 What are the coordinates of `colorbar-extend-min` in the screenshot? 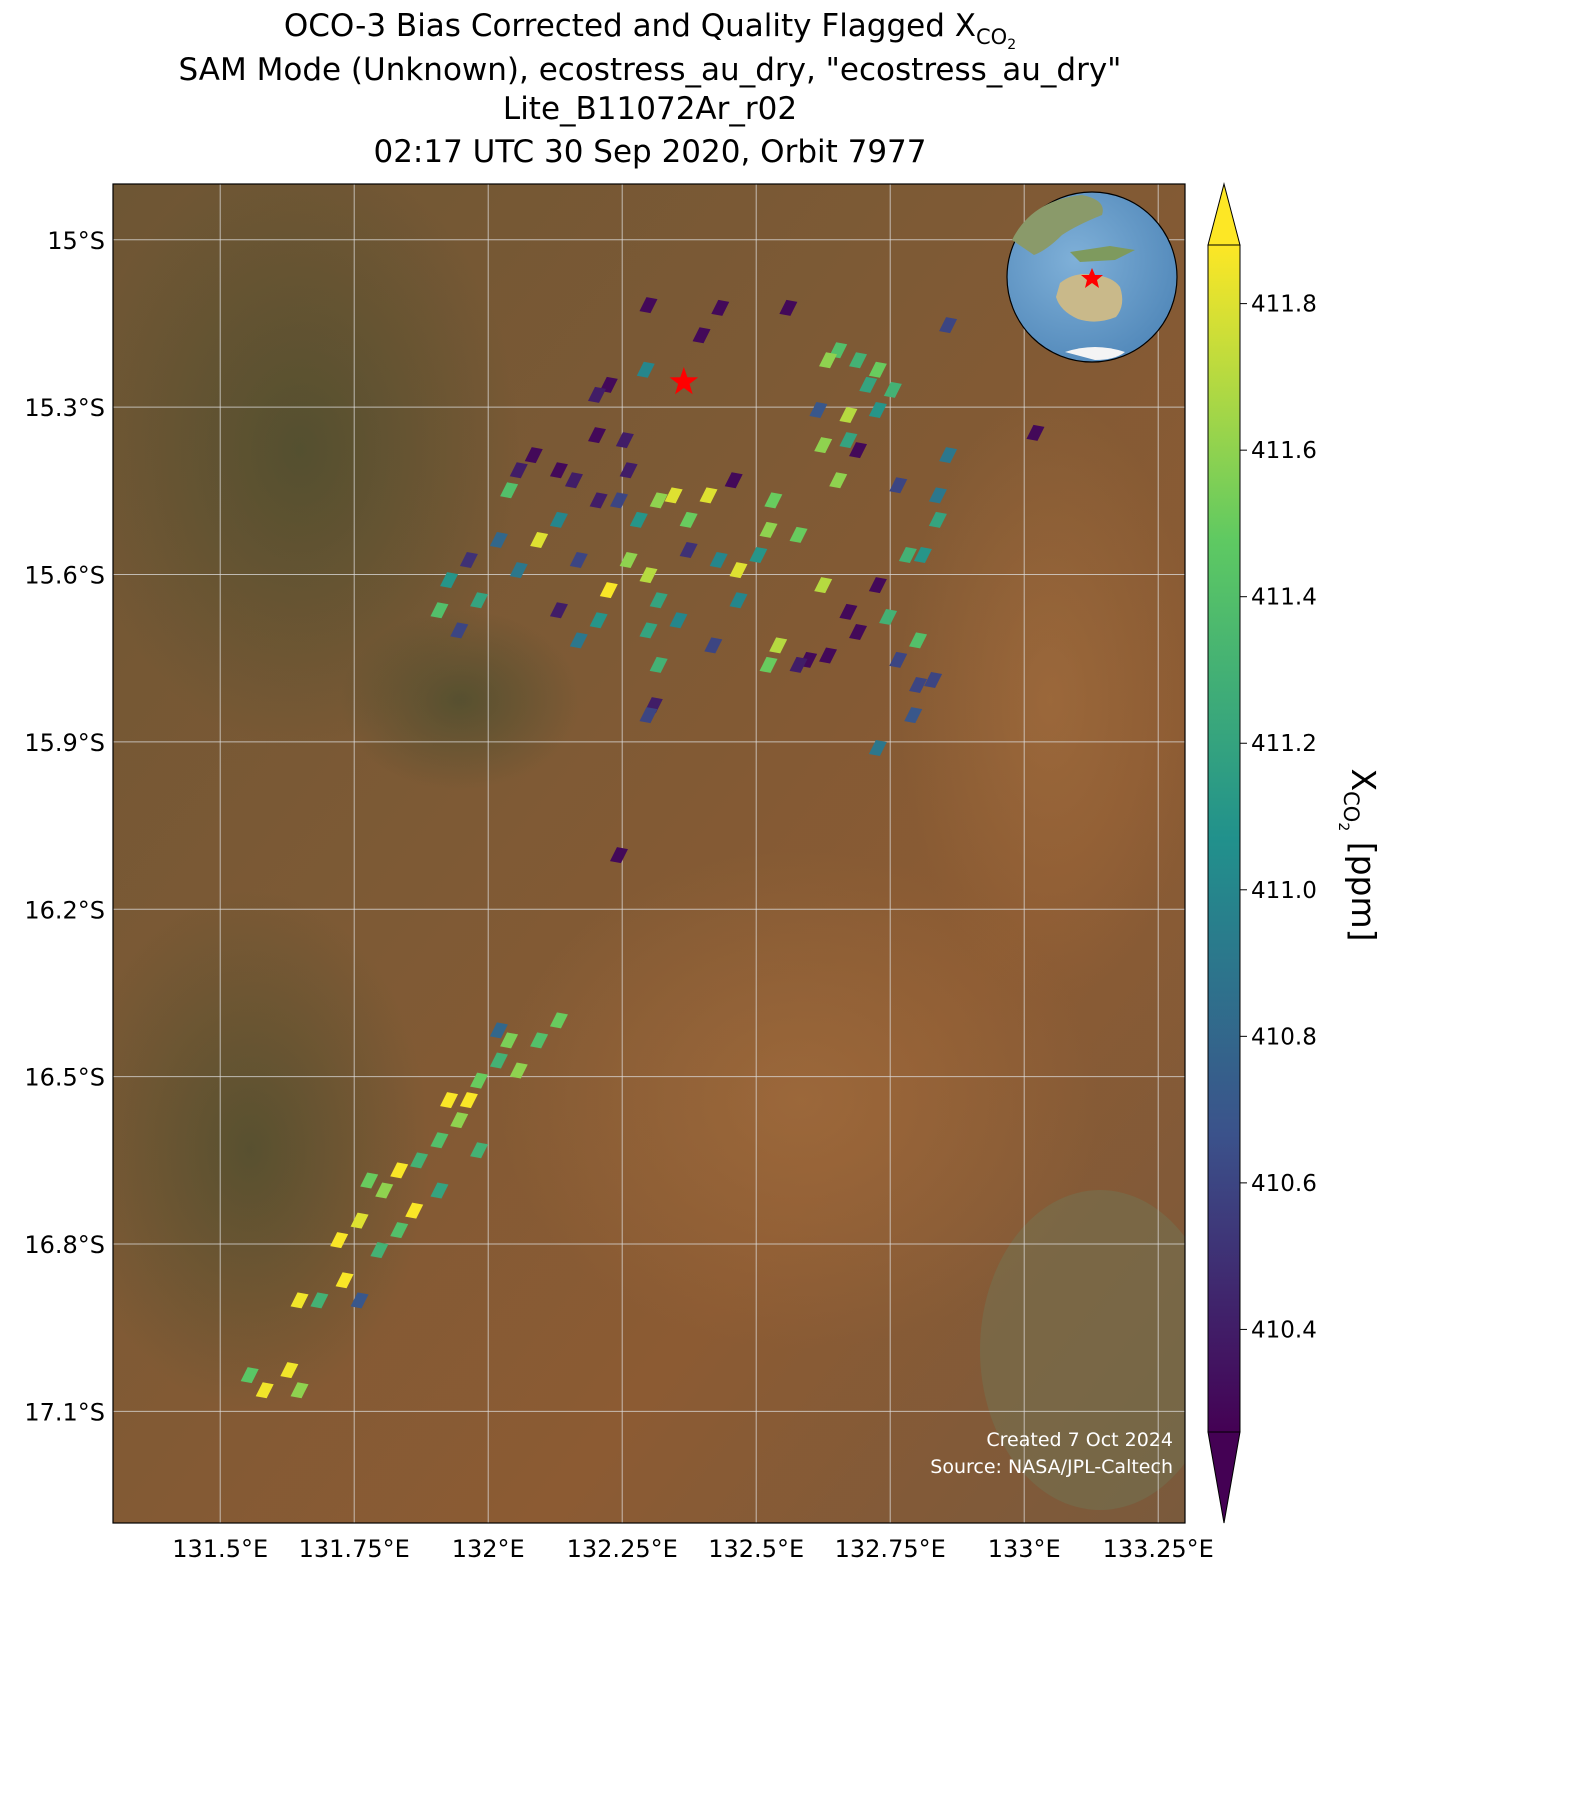 It's located at (1224, 1477).